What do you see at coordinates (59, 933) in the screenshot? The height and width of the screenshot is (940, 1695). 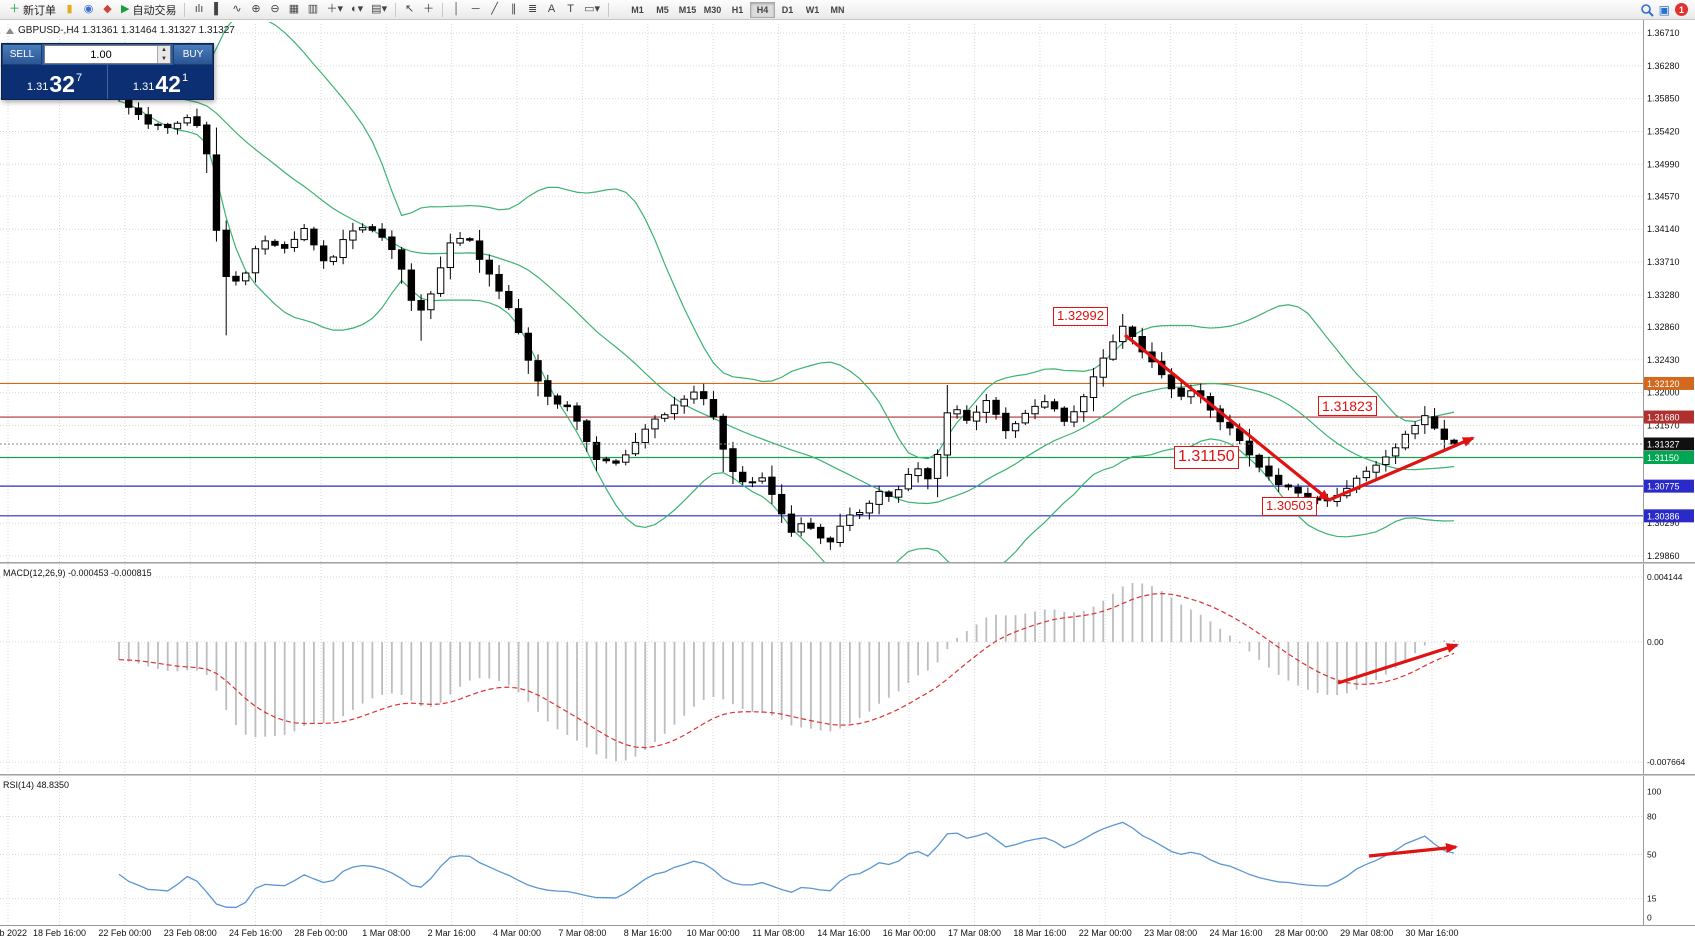 I see `svg-text: 18 Feb 16:00` at bounding box center [59, 933].